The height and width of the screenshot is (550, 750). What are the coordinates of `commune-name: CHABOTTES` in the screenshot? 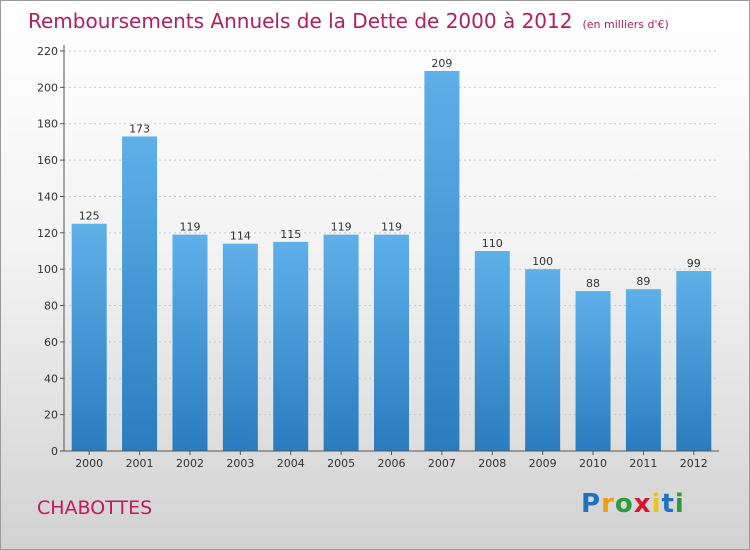 It's located at (95, 508).